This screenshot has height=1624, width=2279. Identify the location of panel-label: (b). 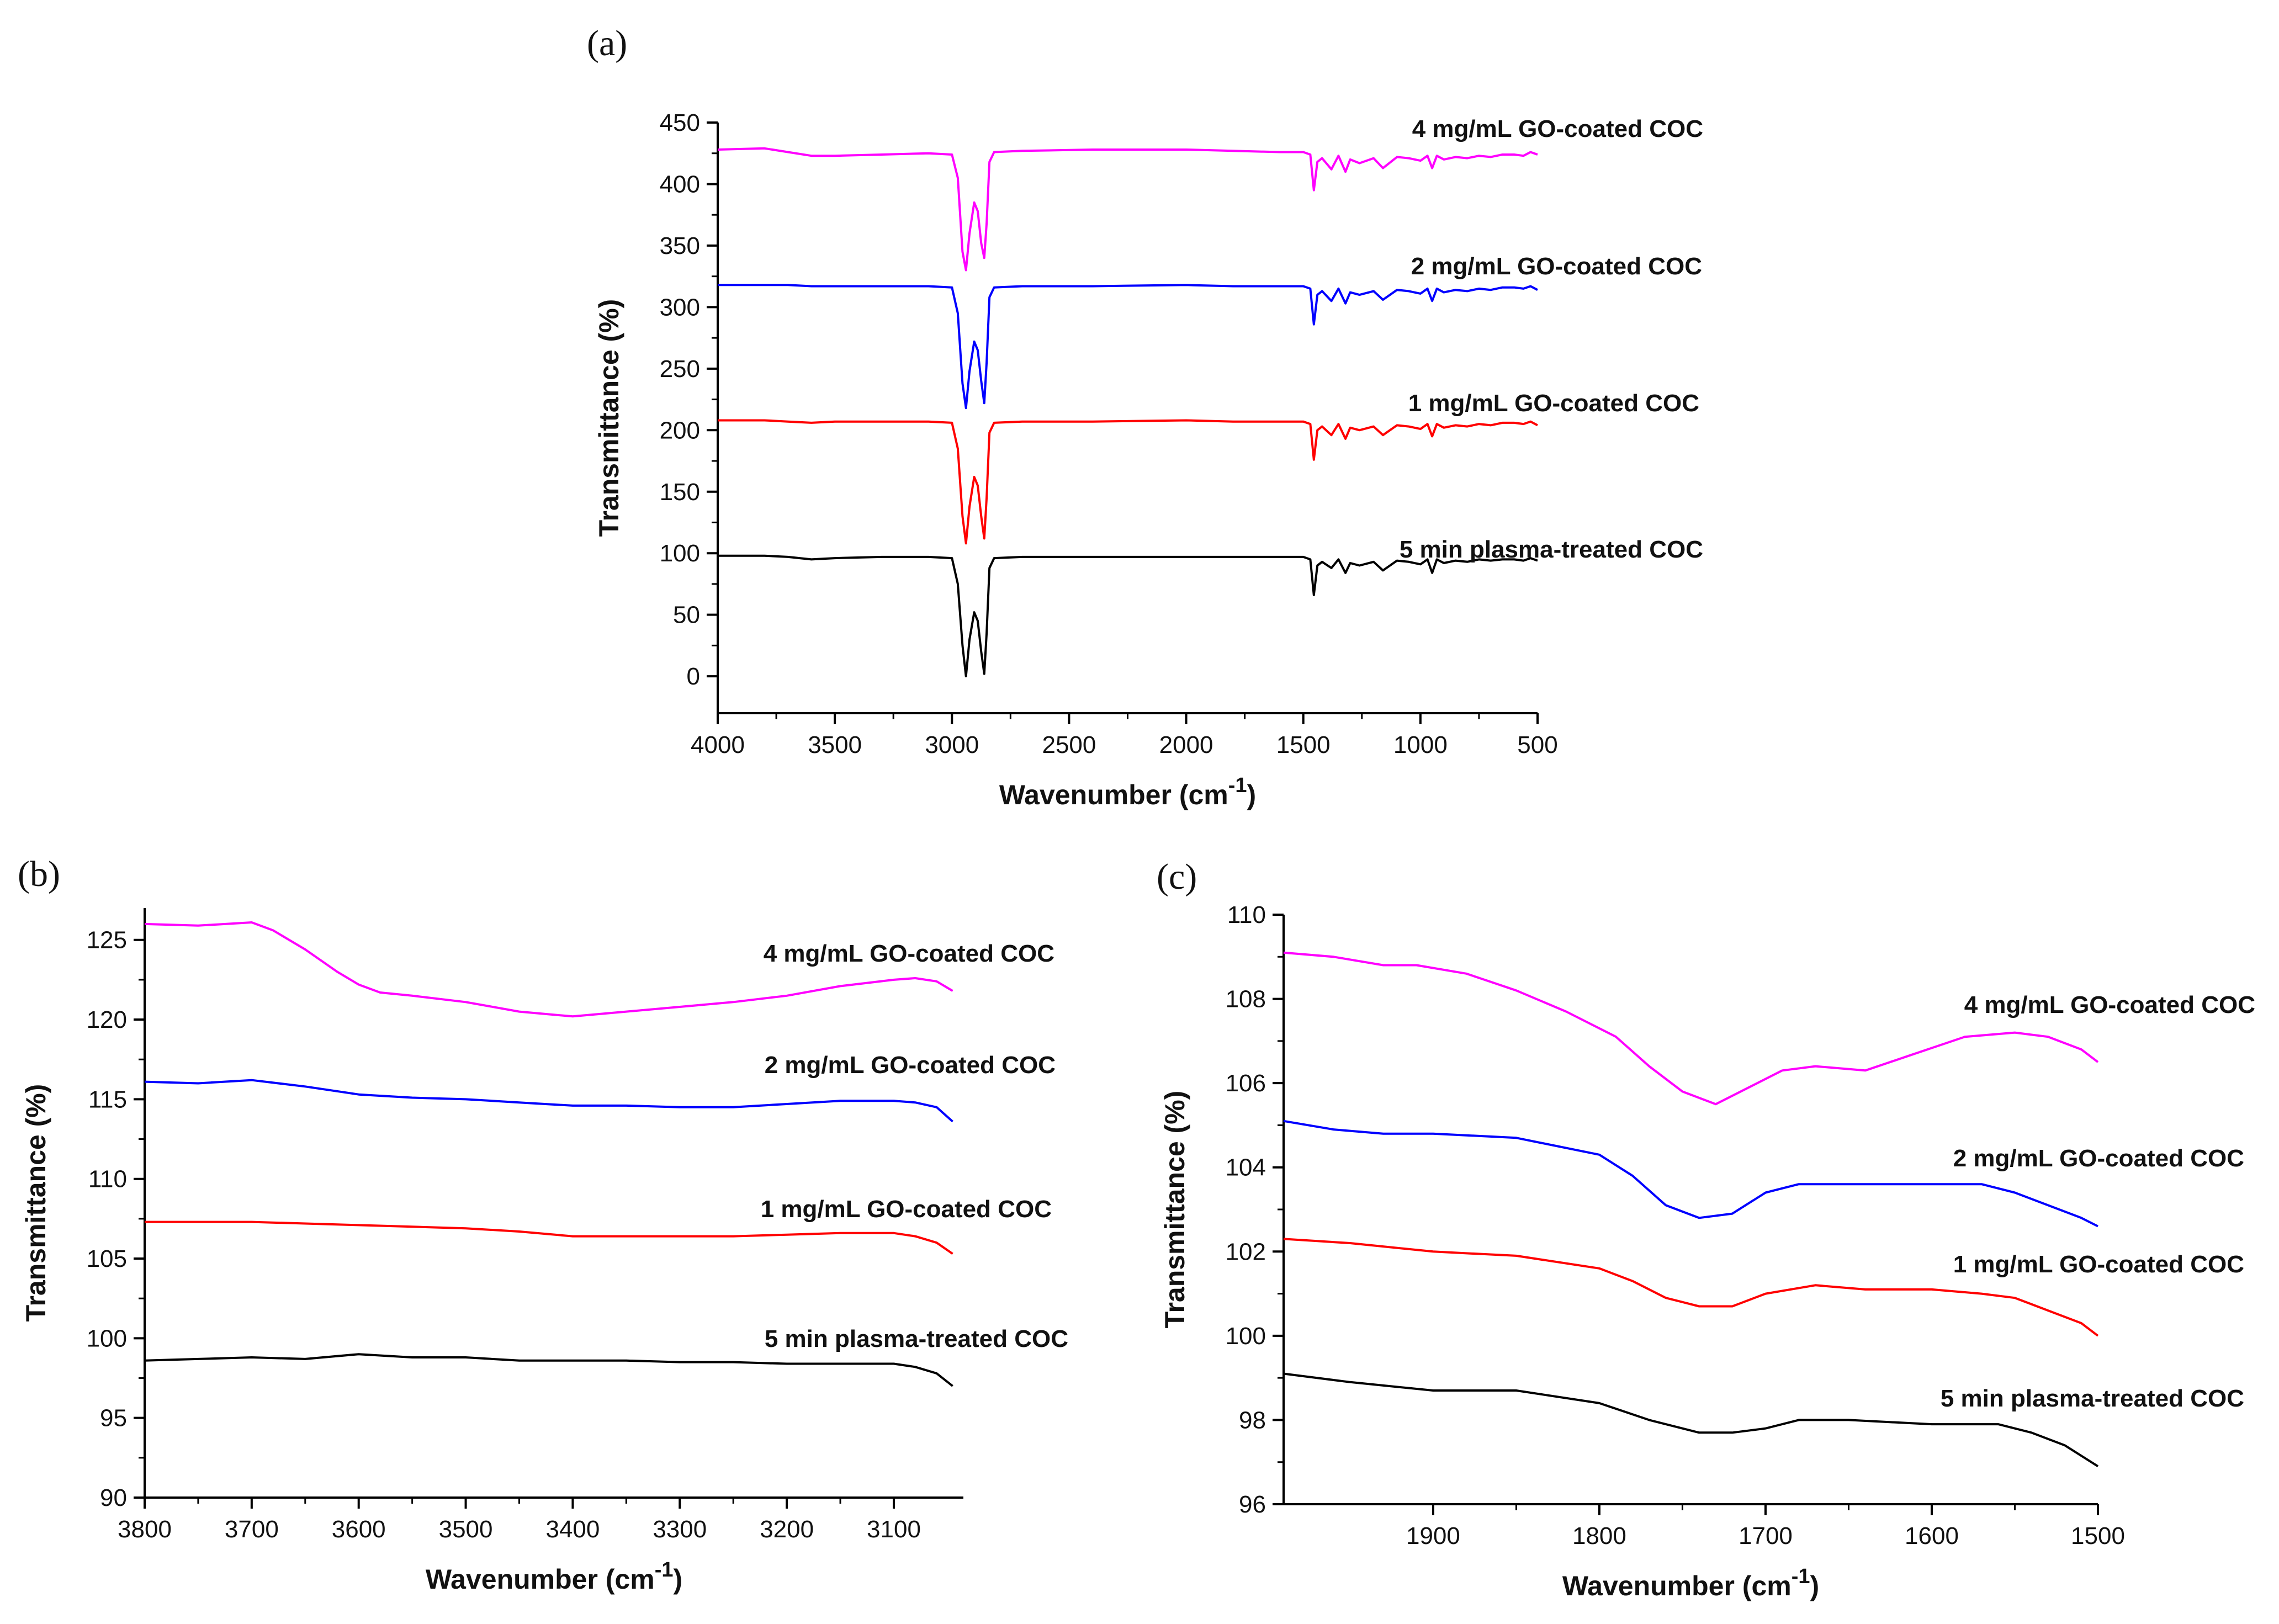
(39, 874).